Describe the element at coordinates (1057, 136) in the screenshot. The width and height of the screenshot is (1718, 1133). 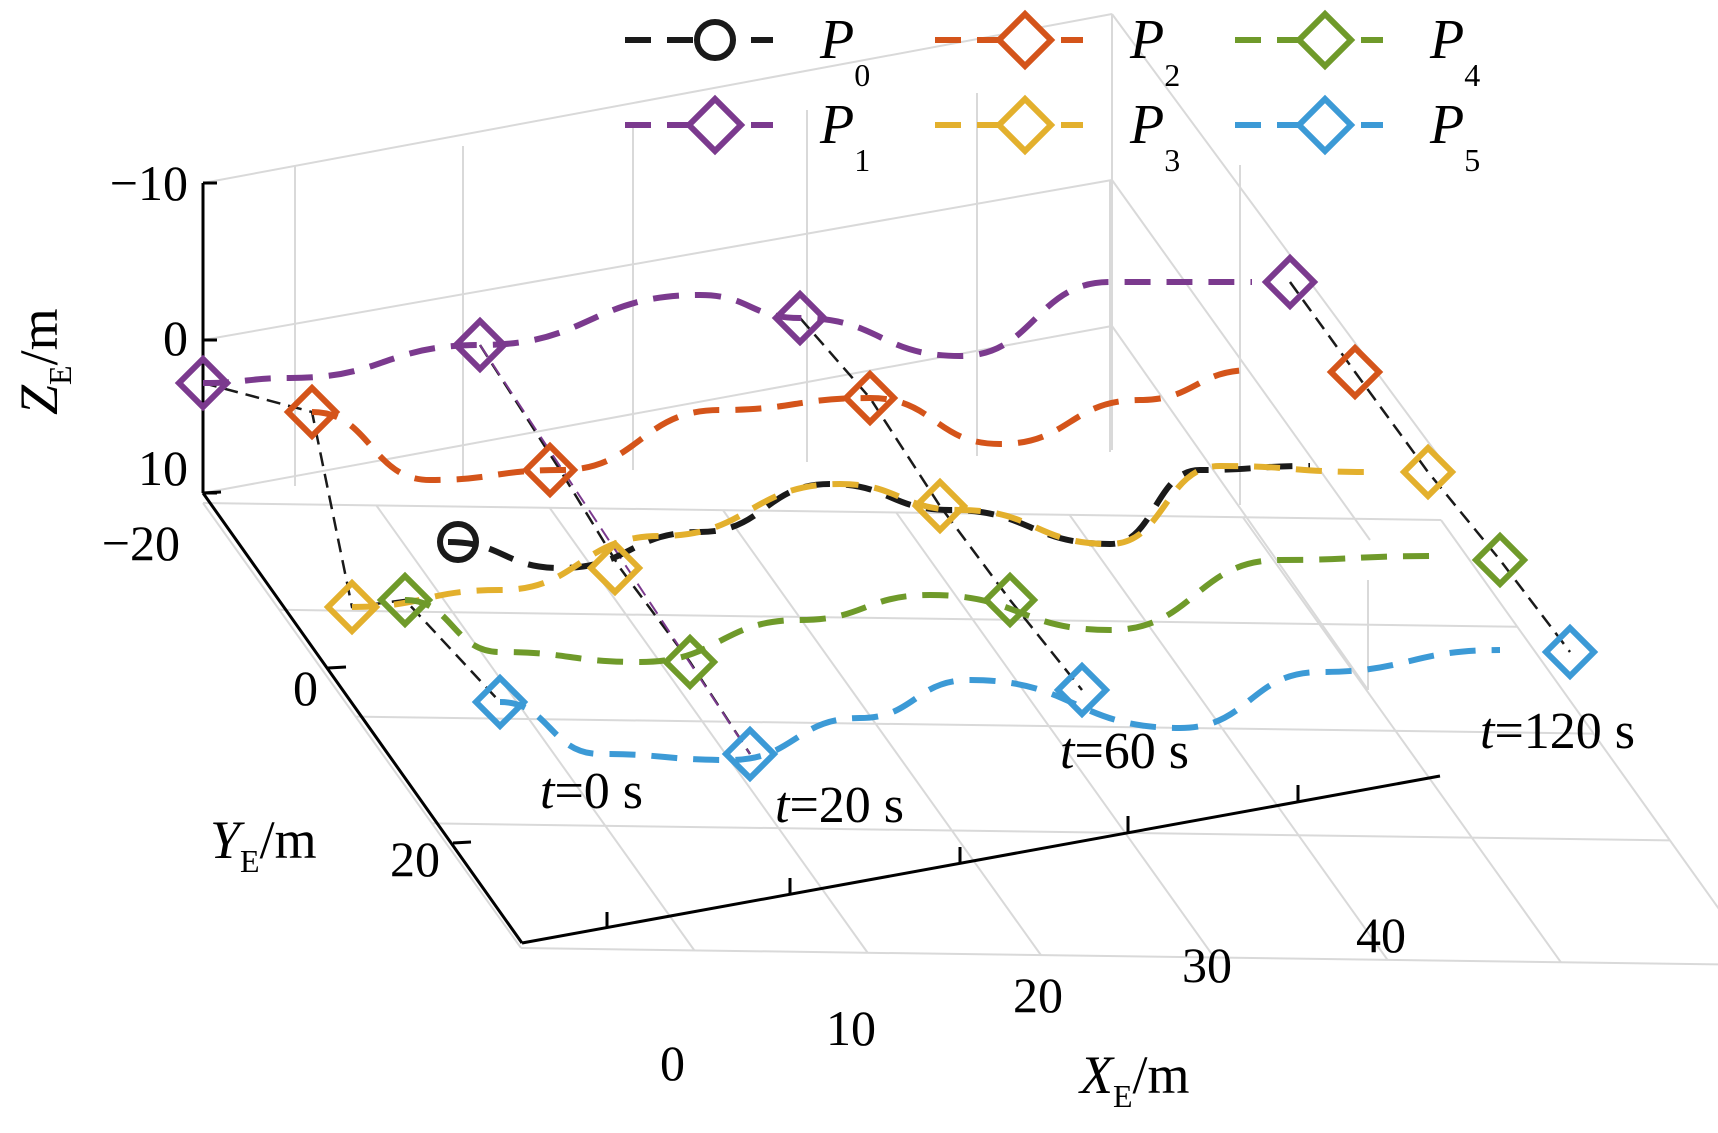
I see `legend-item-P3: P3` at that location.